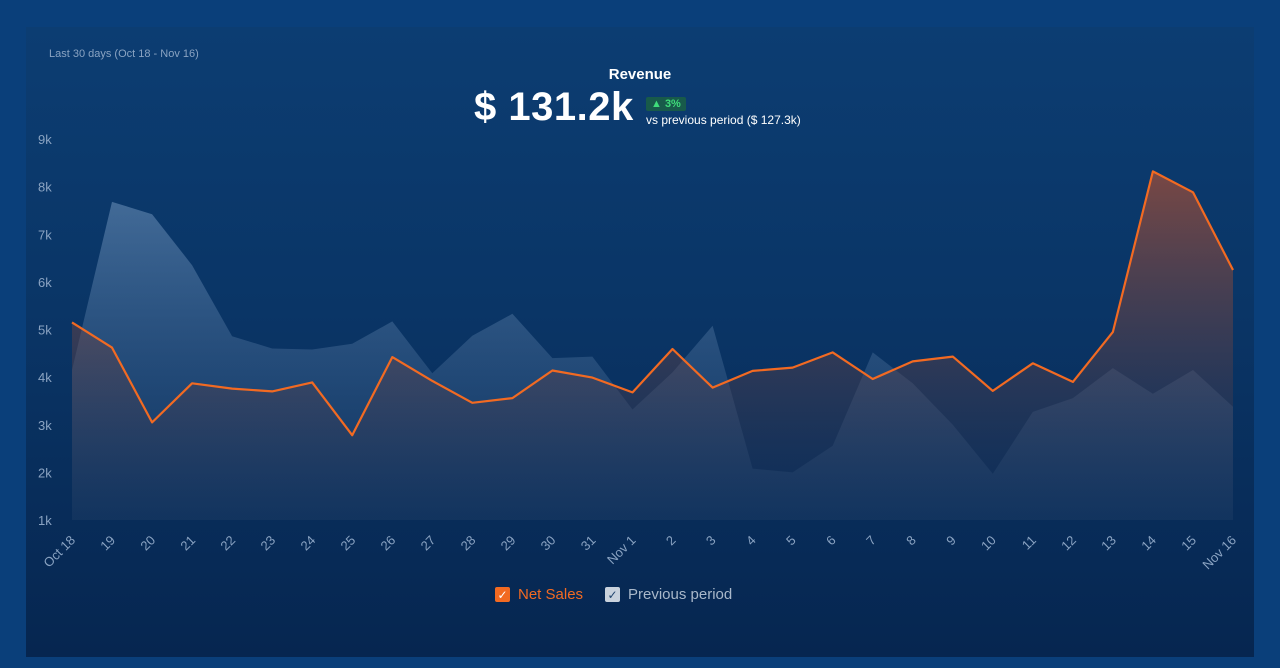  What do you see at coordinates (911, 541) in the screenshot?
I see `x-tick-label: 8` at bounding box center [911, 541].